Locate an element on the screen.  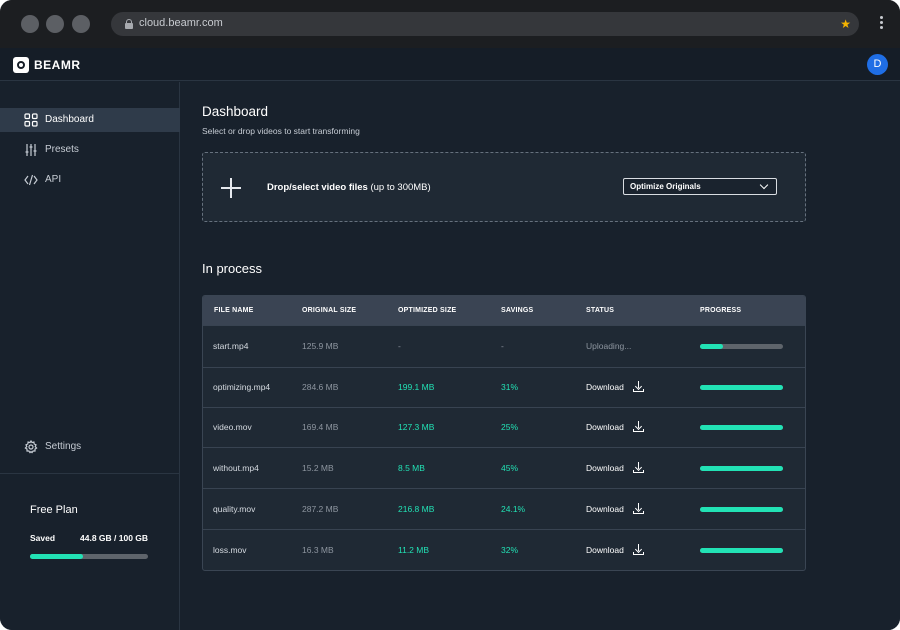
optimized-size: 199.1 MB is located at coordinates (416, 387).